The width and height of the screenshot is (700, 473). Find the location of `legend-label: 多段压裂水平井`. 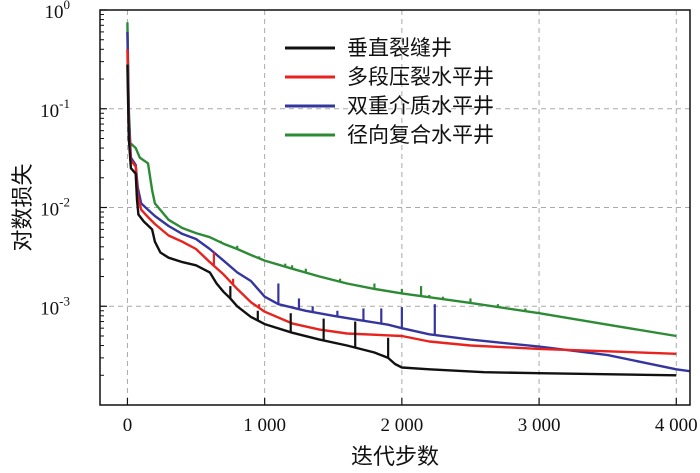

legend-label: 多段压裂水平井 is located at coordinates (420, 77).